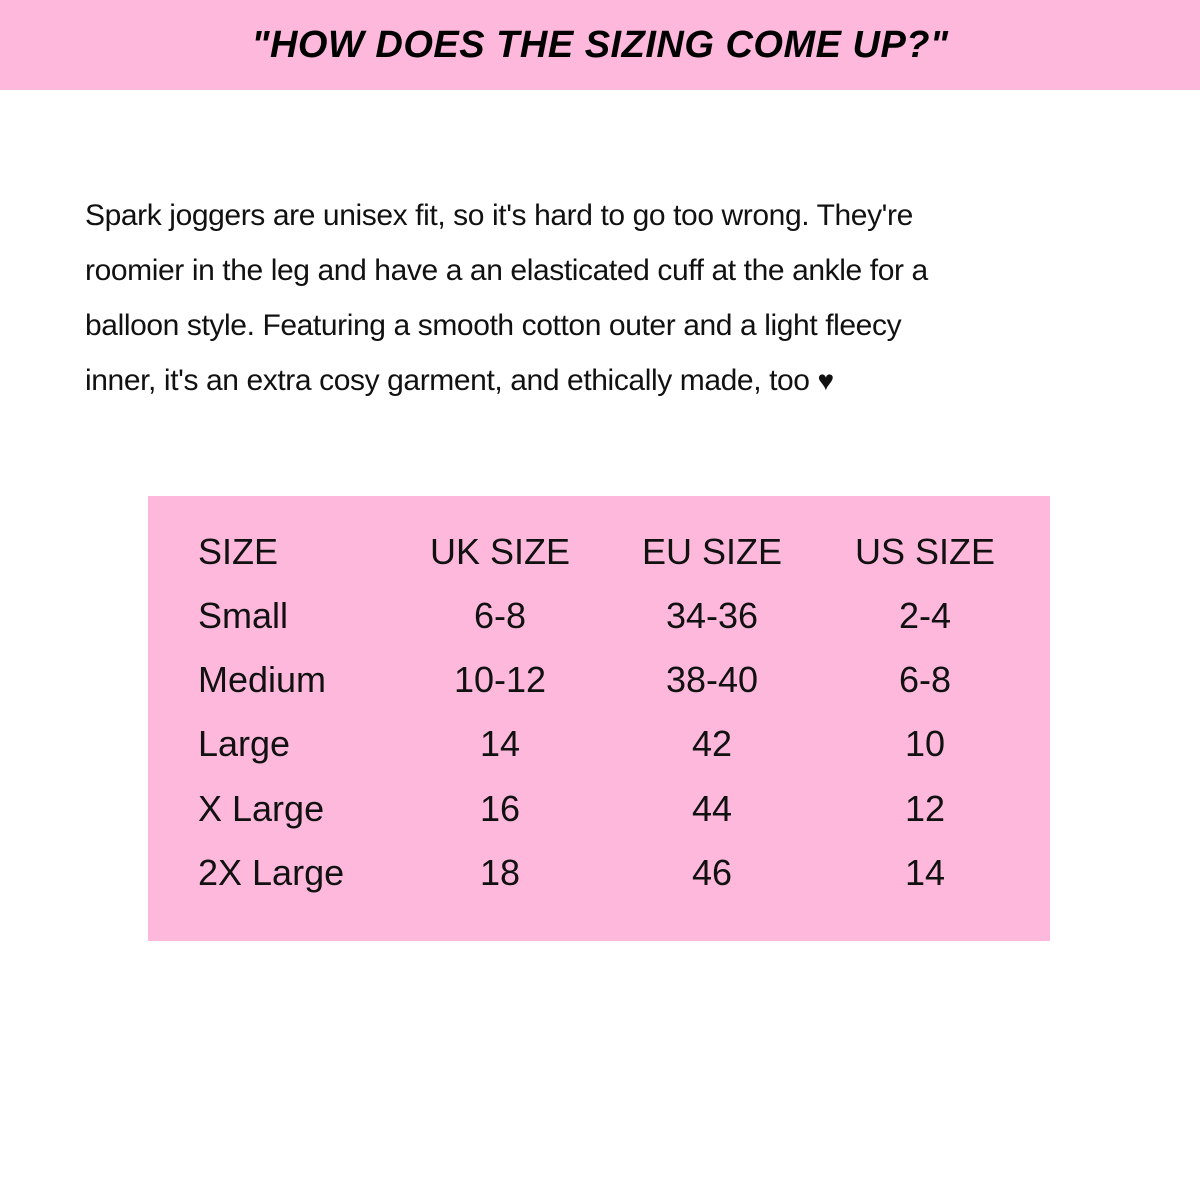 The width and height of the screenshot is (1200, 1200). What do you see at coordinates (712, 615) in the screenshot?
I see `eu-cell: 34-36` at bounding box center [712, 615].